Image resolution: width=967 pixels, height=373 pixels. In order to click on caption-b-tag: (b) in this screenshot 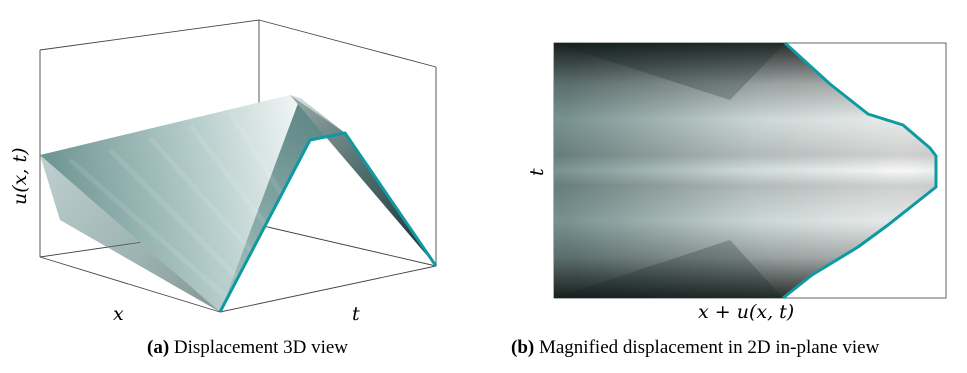, I will do `click(523, 347)`.